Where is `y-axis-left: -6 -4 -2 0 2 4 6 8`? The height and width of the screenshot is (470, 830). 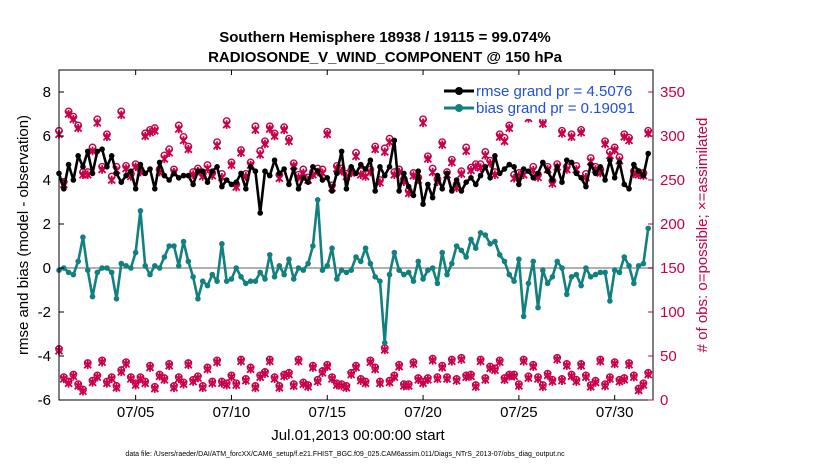
y-axis-left: -6 -4 -2 0 2 4 6 8 is located at coordinates (51, 246).